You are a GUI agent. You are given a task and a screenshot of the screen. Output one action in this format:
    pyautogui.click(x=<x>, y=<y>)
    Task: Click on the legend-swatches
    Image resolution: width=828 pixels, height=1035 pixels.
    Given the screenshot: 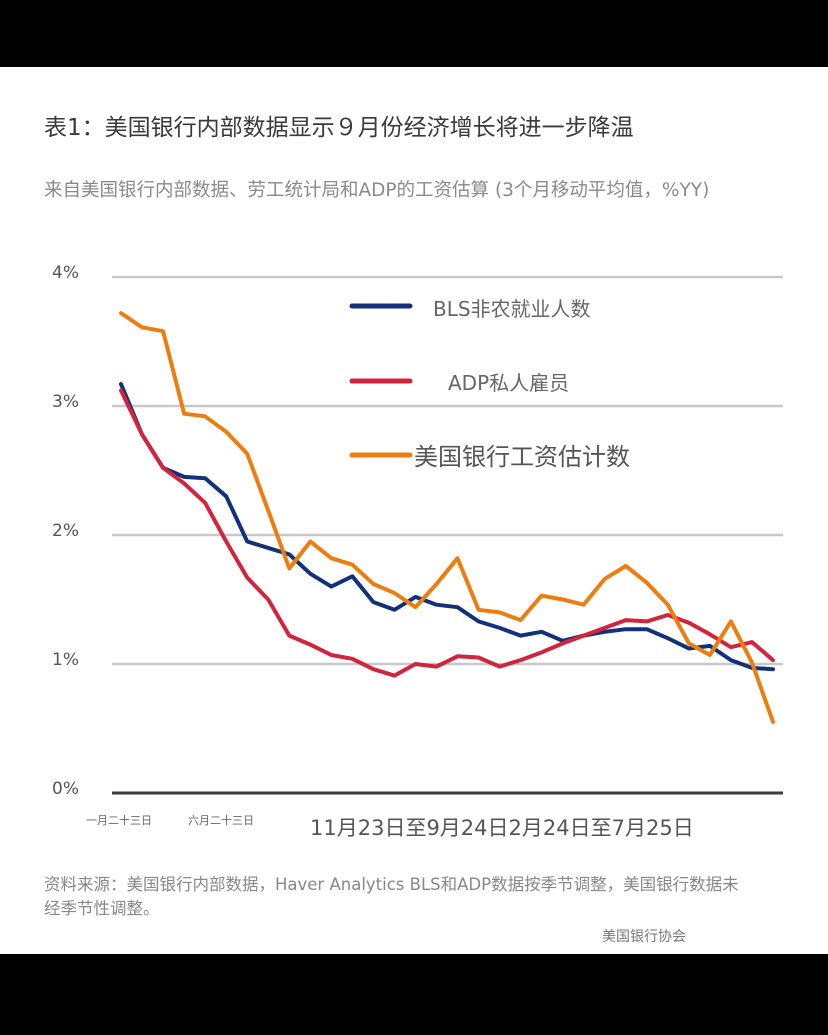 What is the action you would take?
    pyautogui.click(x=381, y=380)
    